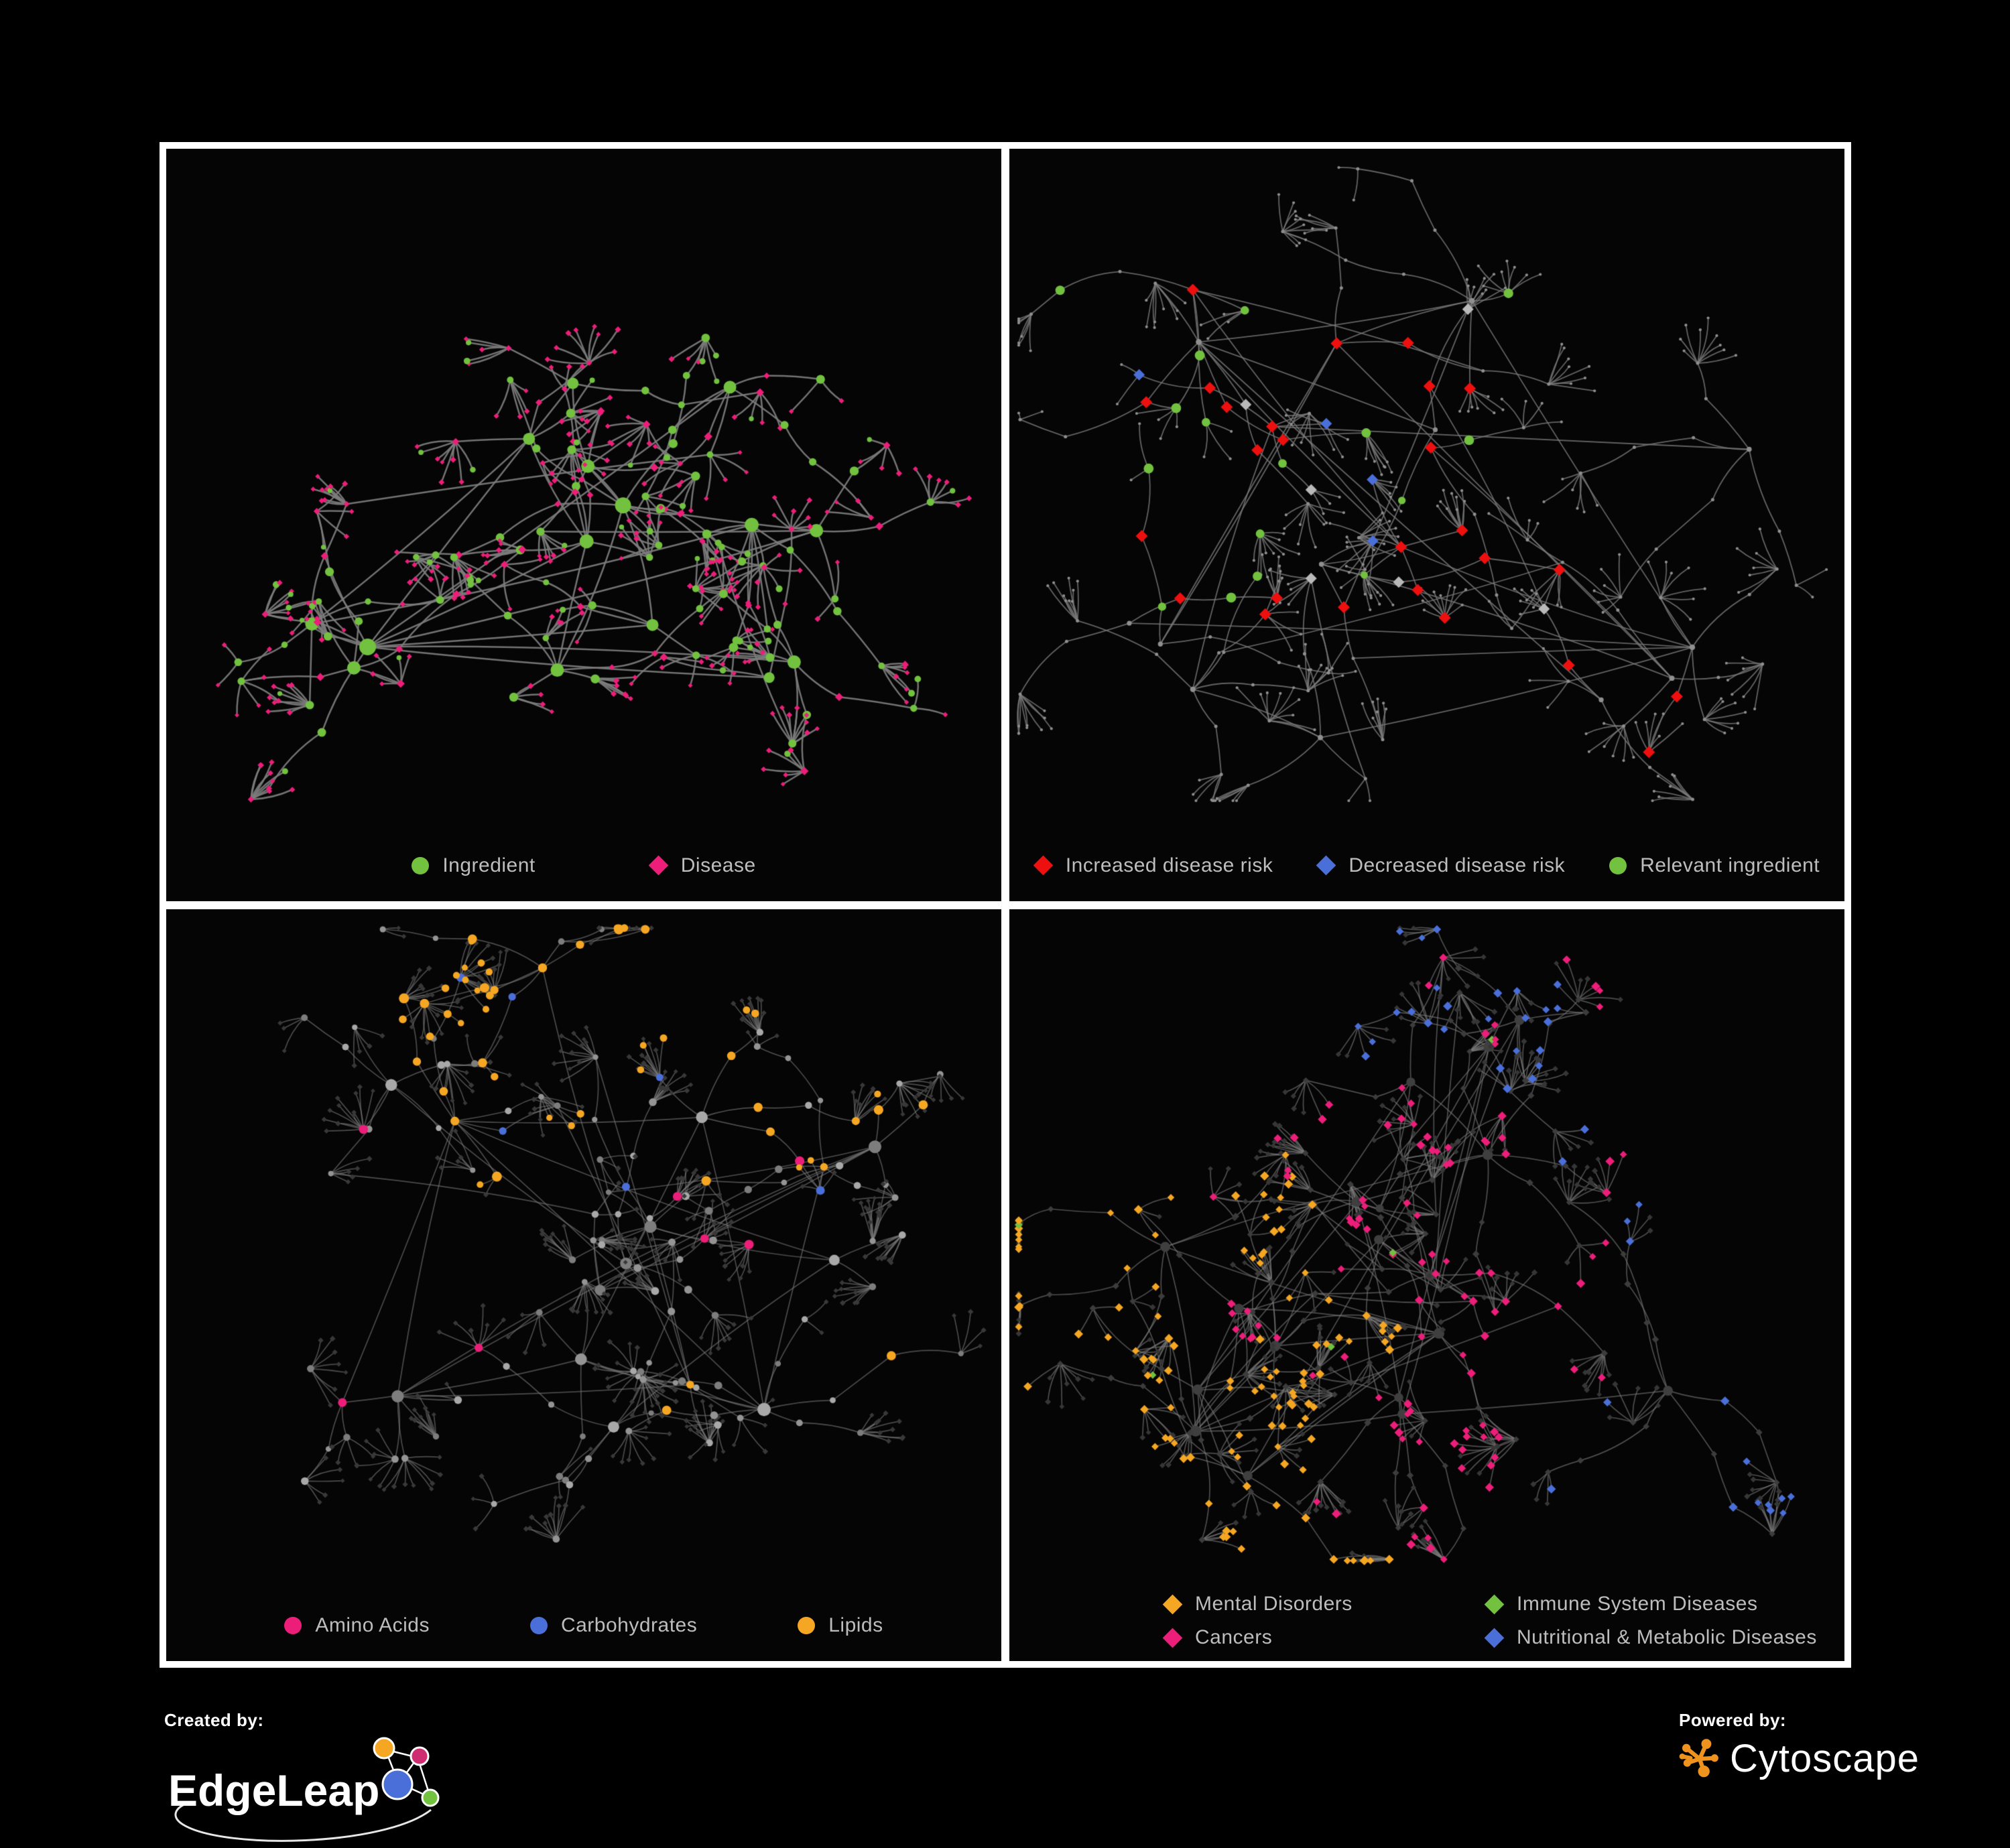 The image size is (2010, 1848). What do you see at coordinates (1825, 1759) in the screenshot?
I see `cytoscape-wordmark: Cytoscape` at bounding box center [1825, 1759].